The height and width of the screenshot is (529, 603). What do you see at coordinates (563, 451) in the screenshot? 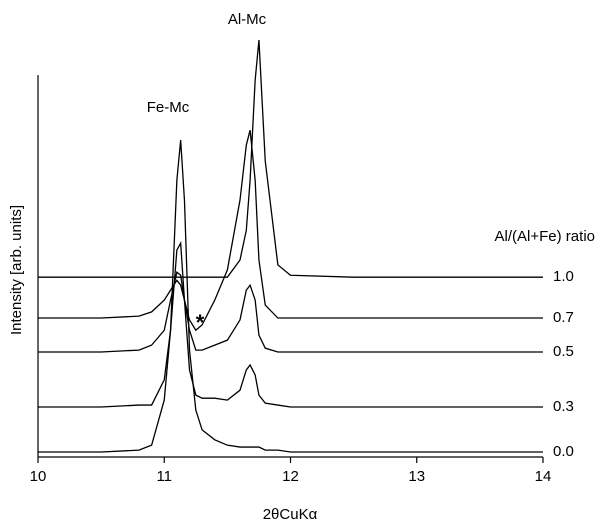
I see `series-label: 0.0` at bounding box center [563, 451].